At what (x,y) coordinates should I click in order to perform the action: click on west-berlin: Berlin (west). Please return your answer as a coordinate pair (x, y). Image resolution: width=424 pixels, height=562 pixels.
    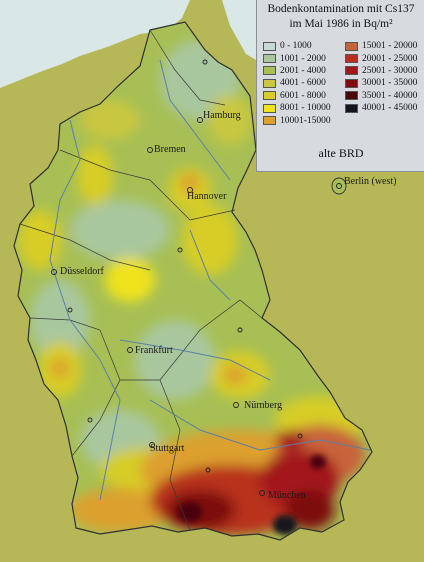
    Looking at the image, I should click on (364, 185).